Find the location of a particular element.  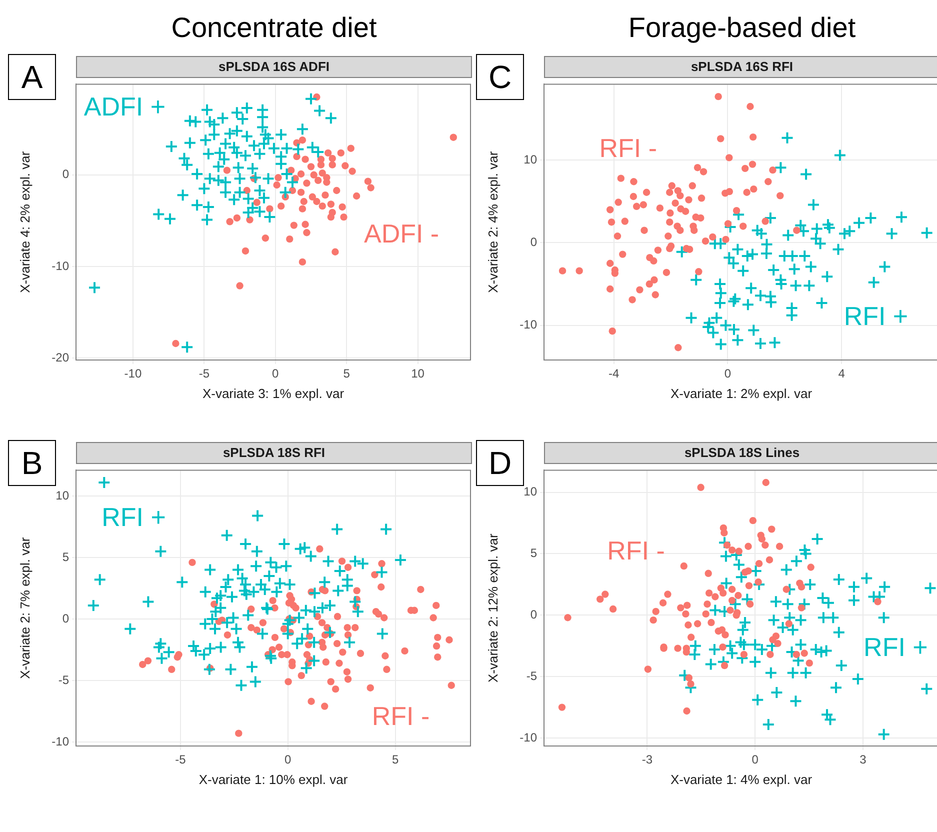

y-tick-label: -20 is located at coordinates (61, 357).